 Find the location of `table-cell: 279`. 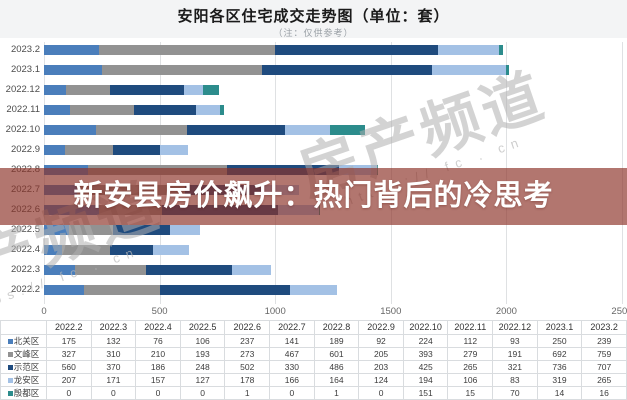

table-cell: 279 is located at coordinates (470, 354).